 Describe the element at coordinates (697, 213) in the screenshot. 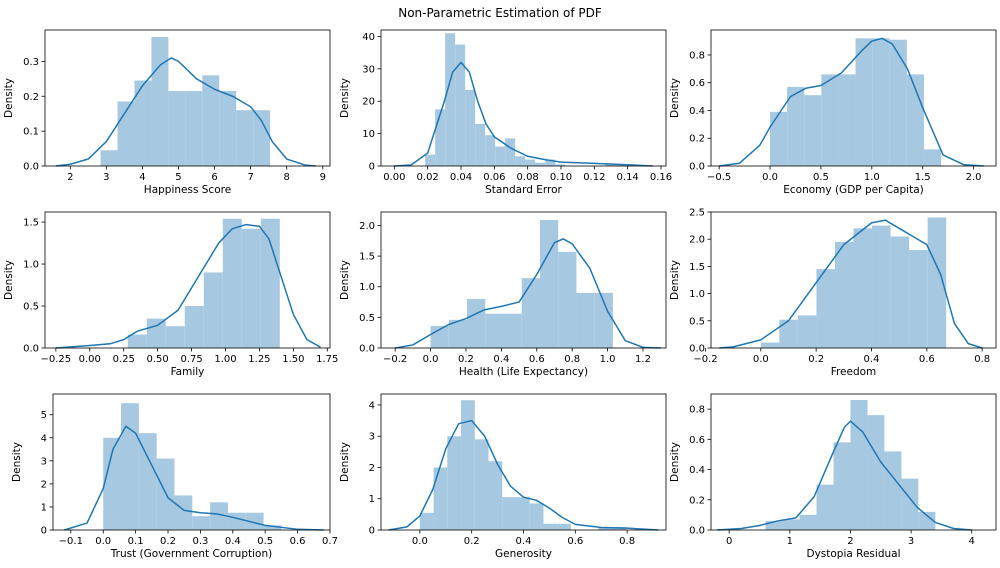

I see `y-tick-label: 2.5` at that location.